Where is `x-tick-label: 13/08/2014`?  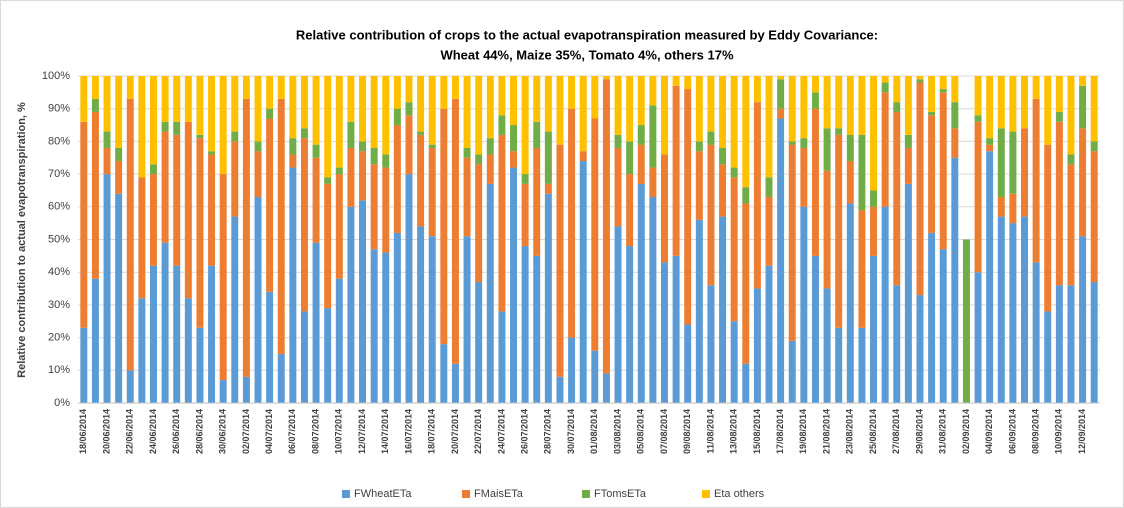 x-tick-label: 13/08/2014 is located at coordinates (734, 431).